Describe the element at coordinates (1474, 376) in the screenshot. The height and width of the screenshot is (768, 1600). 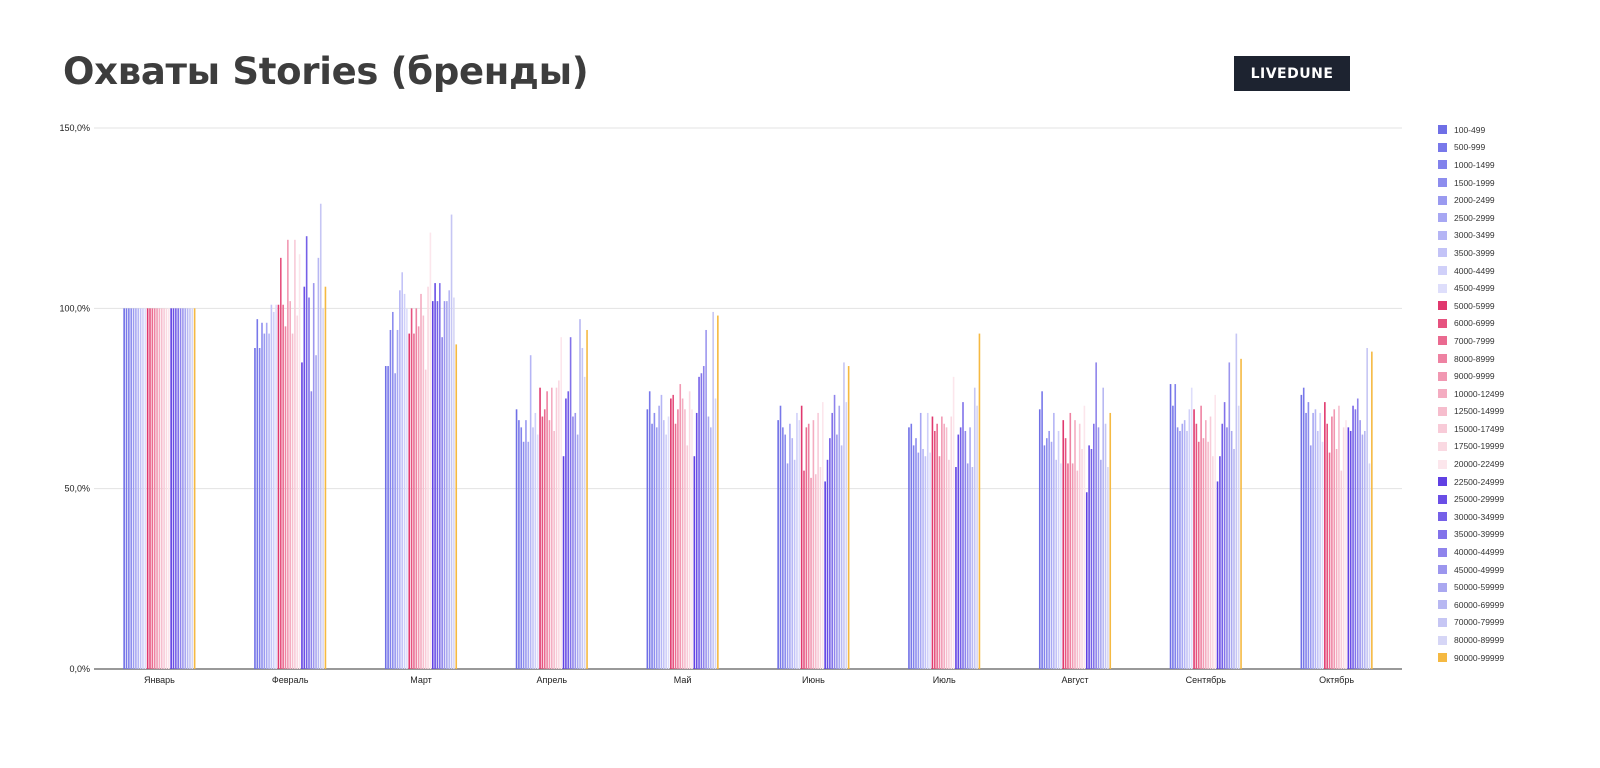
I see `legend-label: 9000-9999` at that location.